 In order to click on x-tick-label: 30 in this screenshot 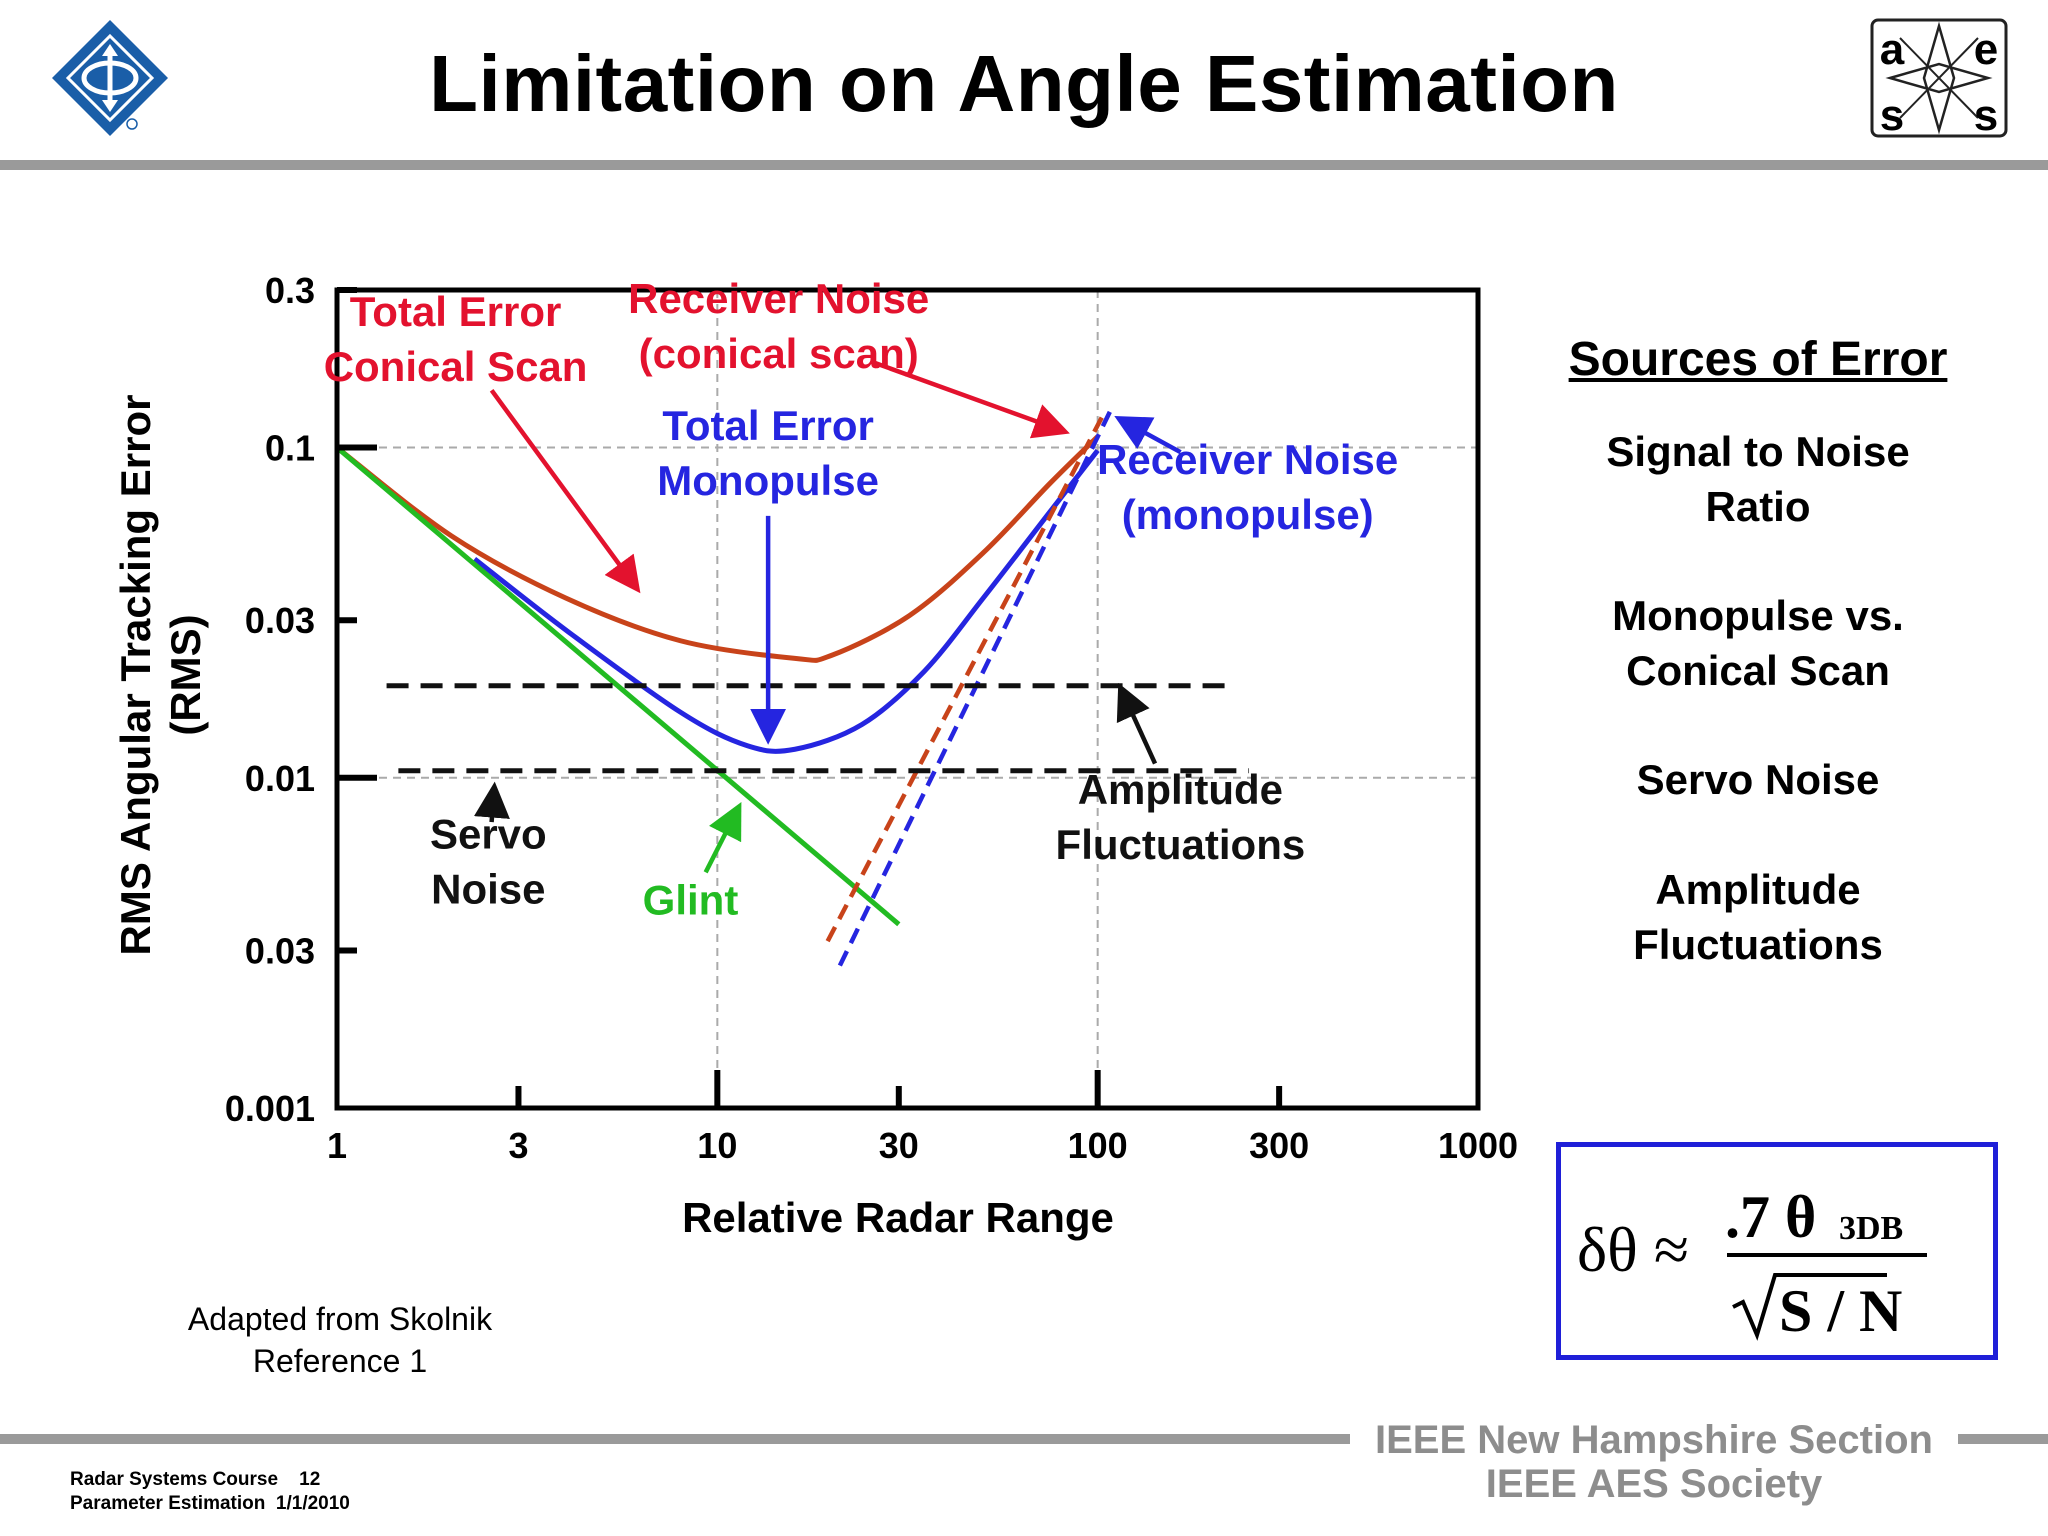, I will do `click(899, 1145)`.